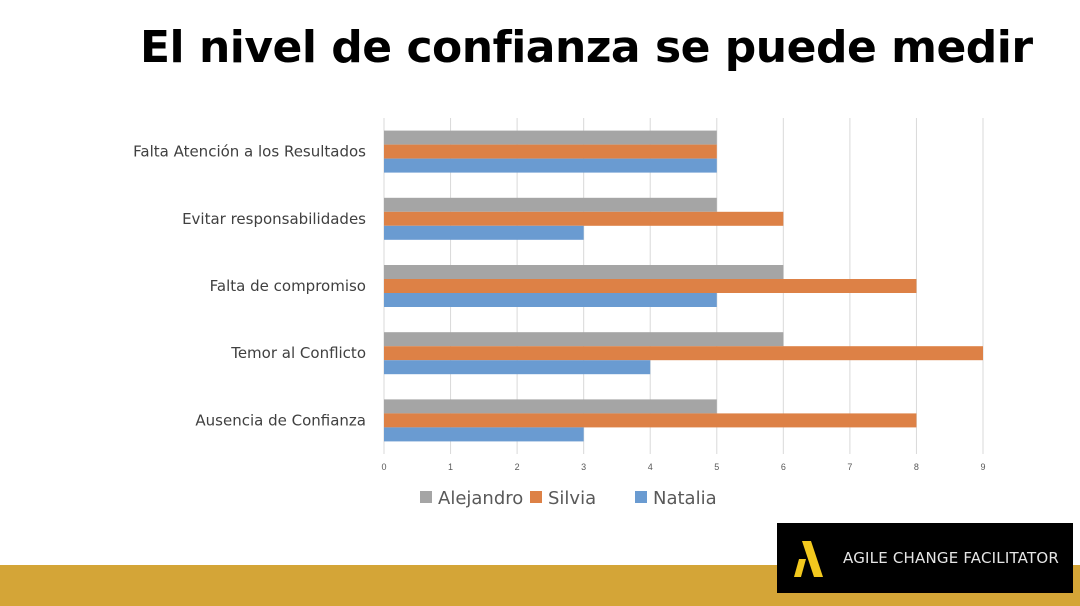 The height and width of the screenshot is (606, 1080). What do you see at coordinates (586, 47) in the screenshot?
I see `slide-title: El nivel de confianza se puede medir` at bounding box center [586, 47].